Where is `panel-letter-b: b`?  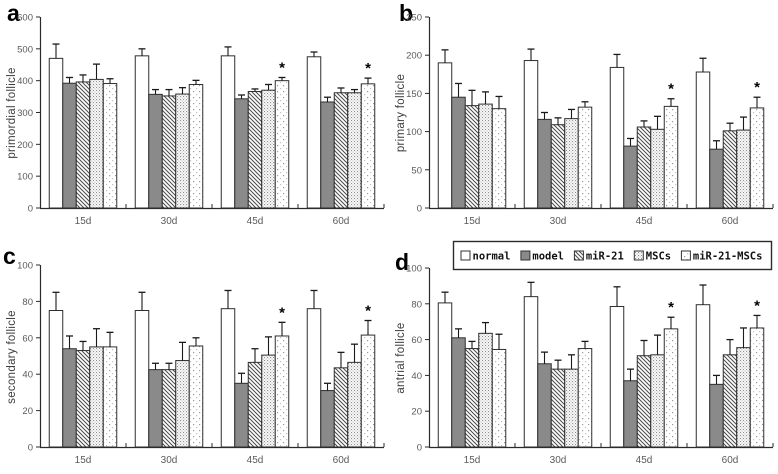 panel-letter-b: b is located at coordinates (406, 13).